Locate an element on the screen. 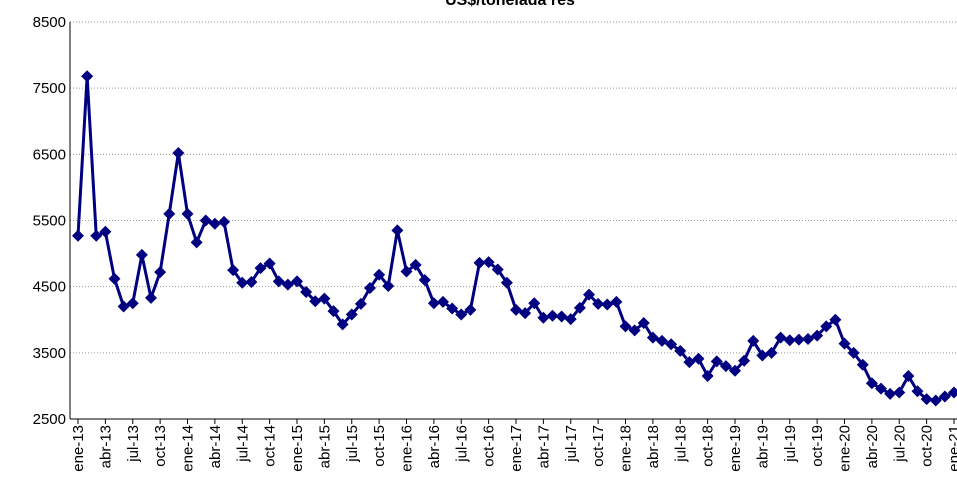  y-tick-label: 3500 is located at coordinates (49, 353).